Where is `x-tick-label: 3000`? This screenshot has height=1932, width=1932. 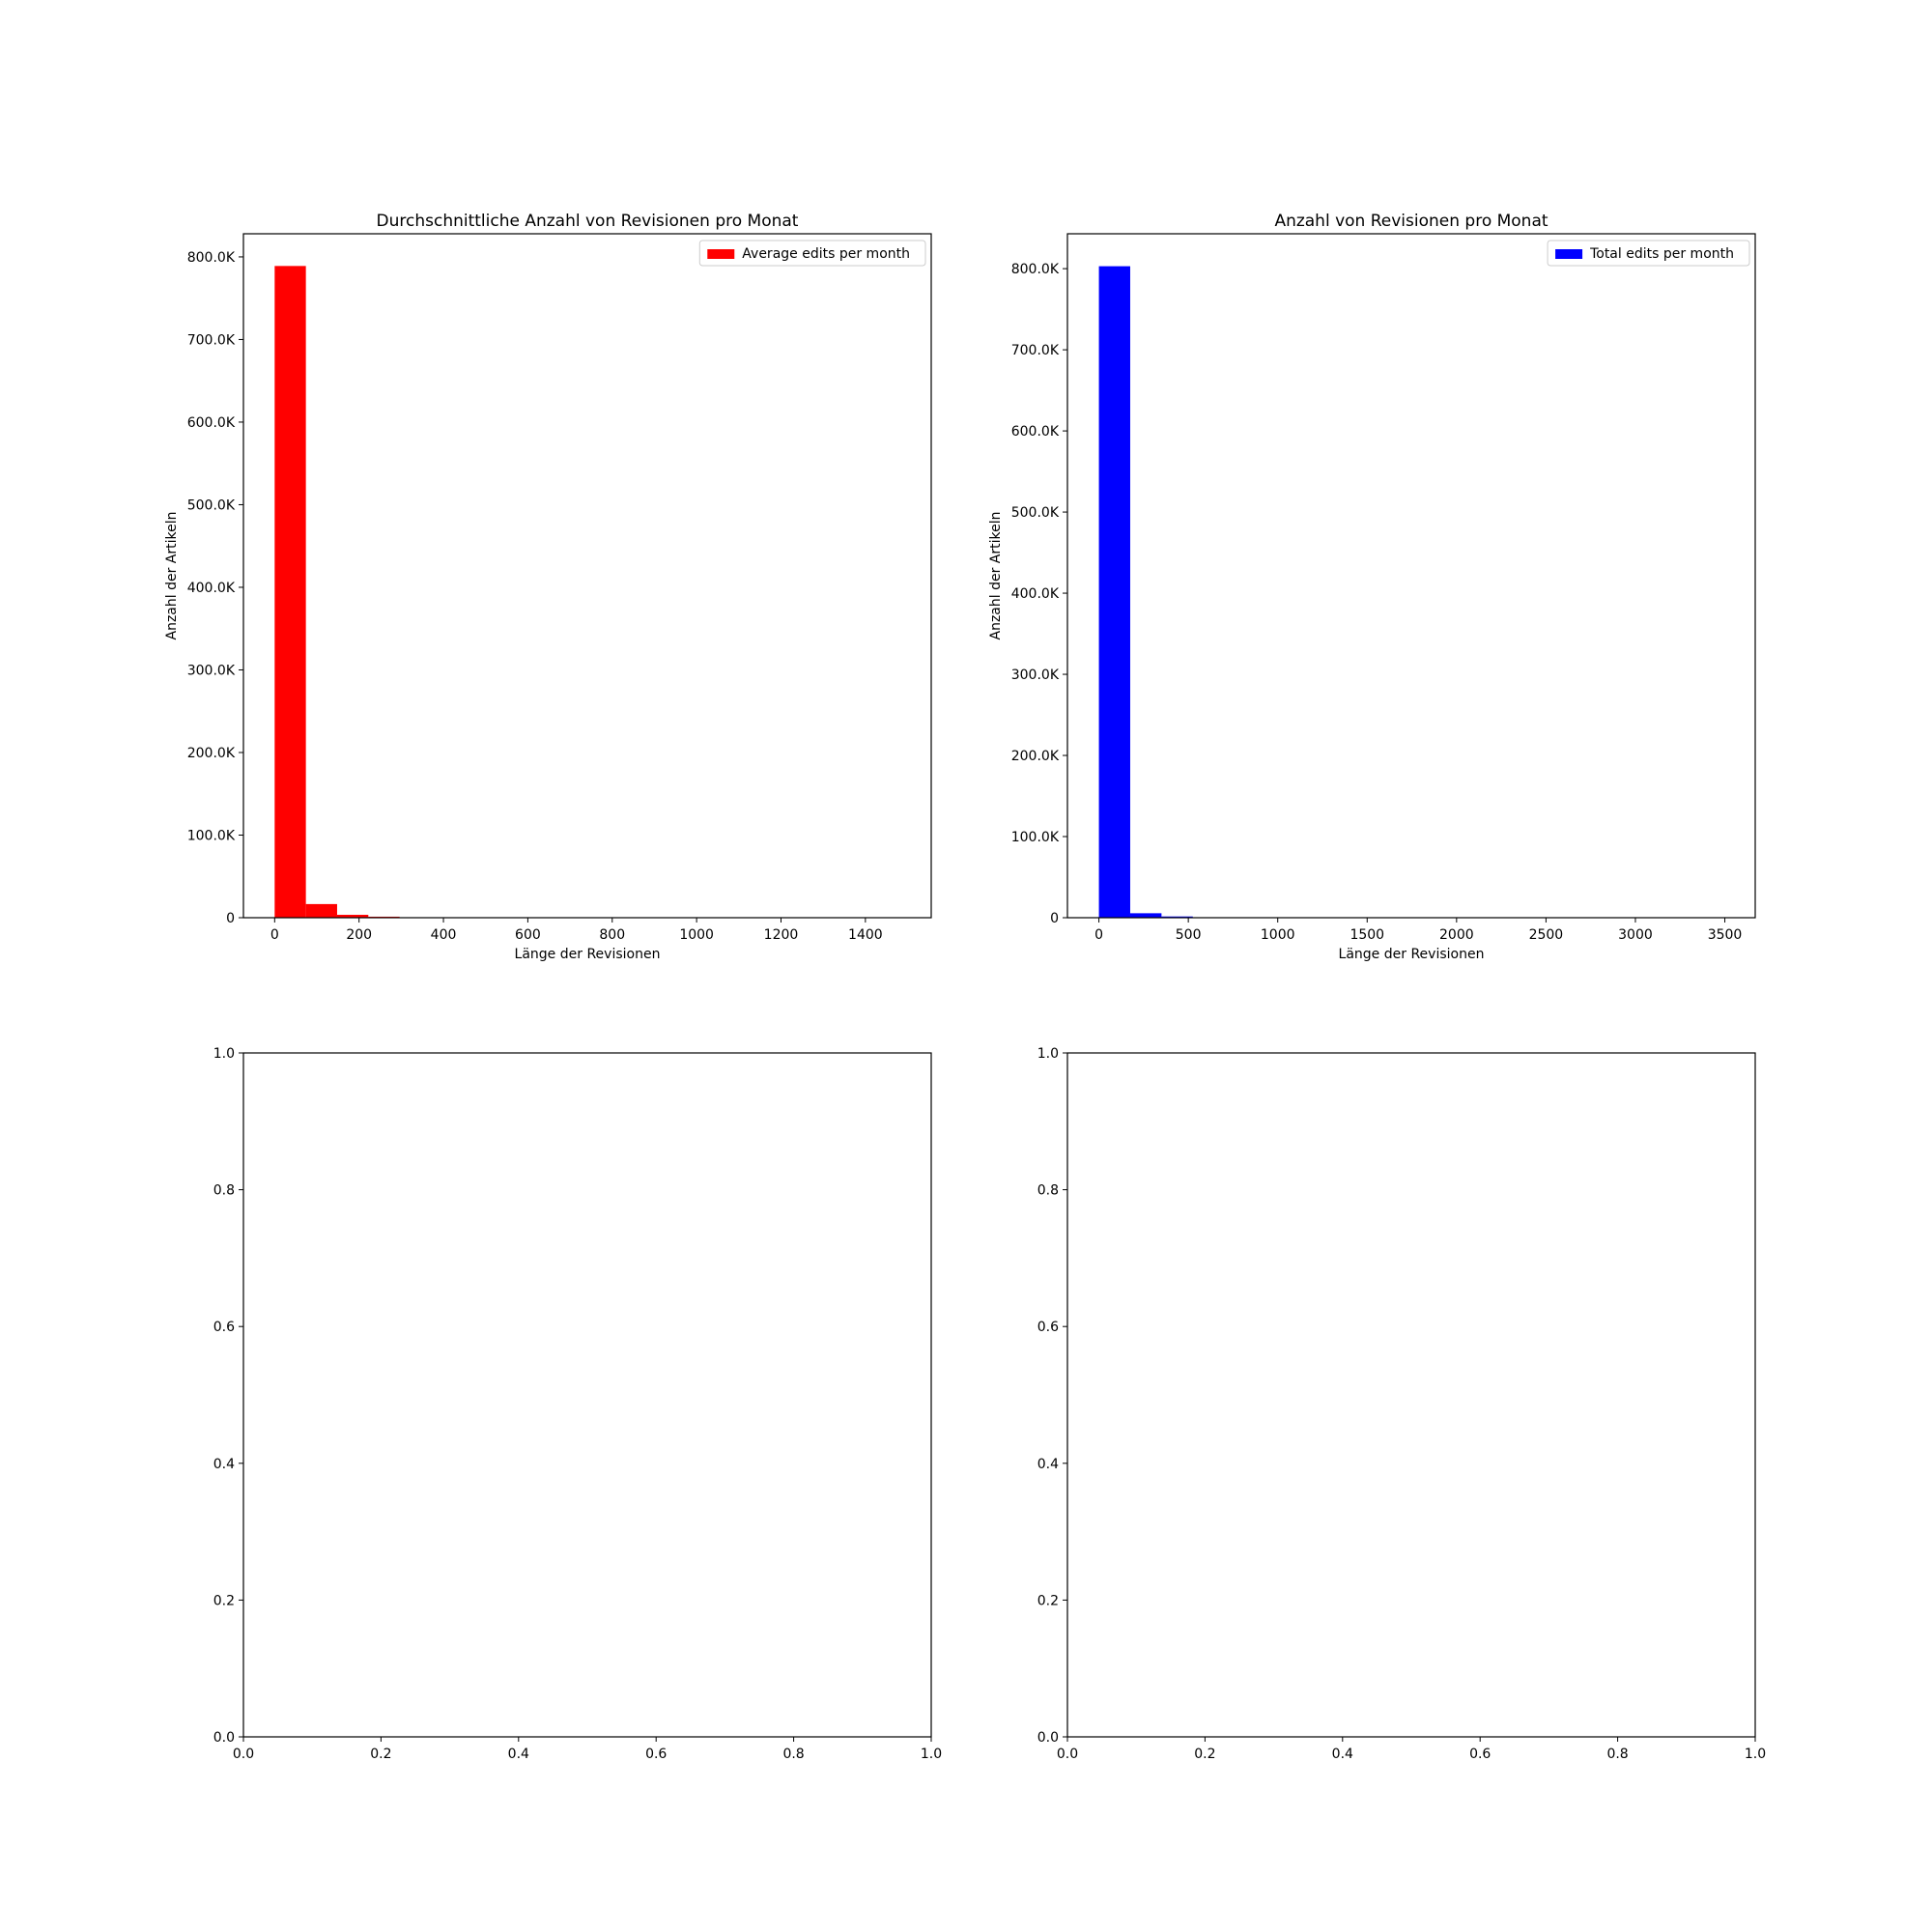
x-tick-label: 3000 is located at coordinates (1635, 935).